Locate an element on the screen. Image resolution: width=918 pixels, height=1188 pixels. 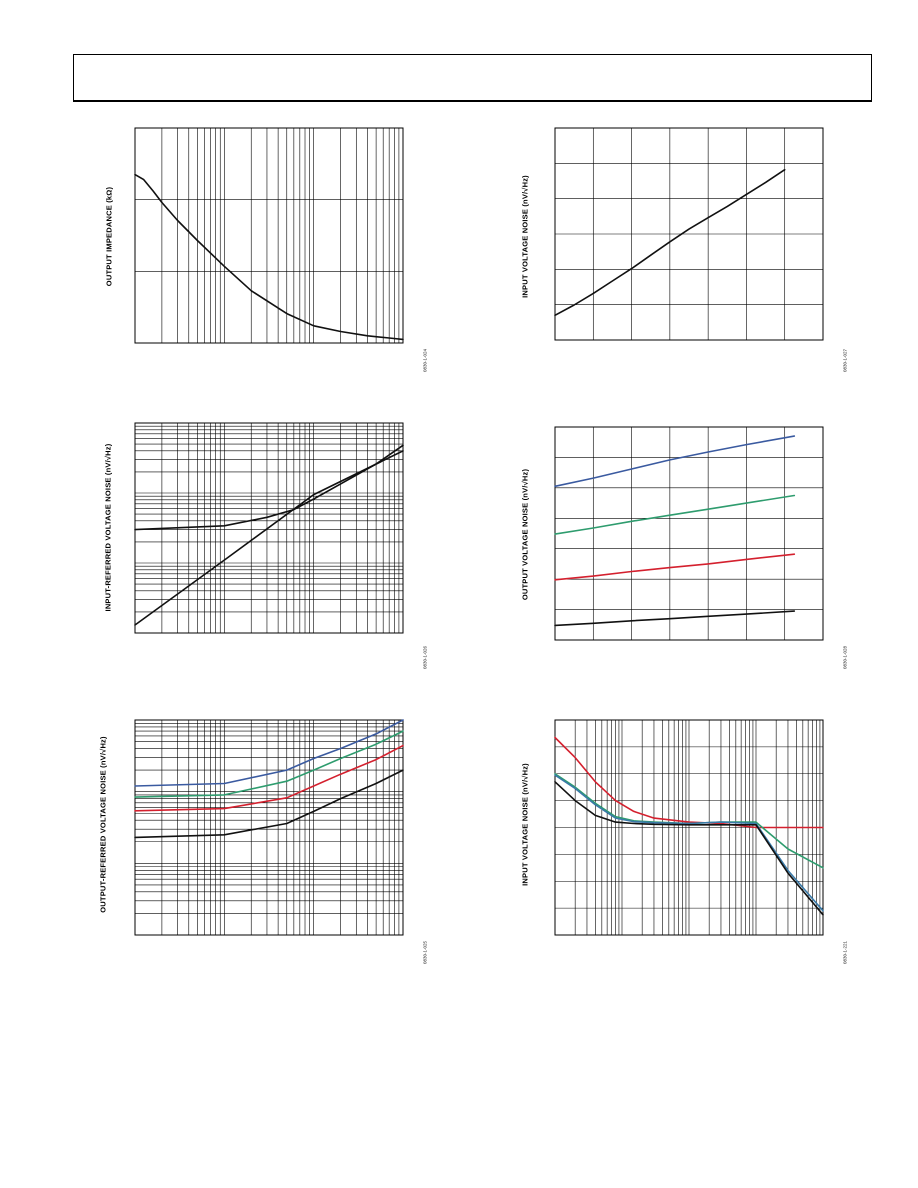
chart-input-voltage-noise-frequency: INPUT VOLTAGE NOISE (nV/√Hz) 0830-1-221 is located at coordinates (685, 845).